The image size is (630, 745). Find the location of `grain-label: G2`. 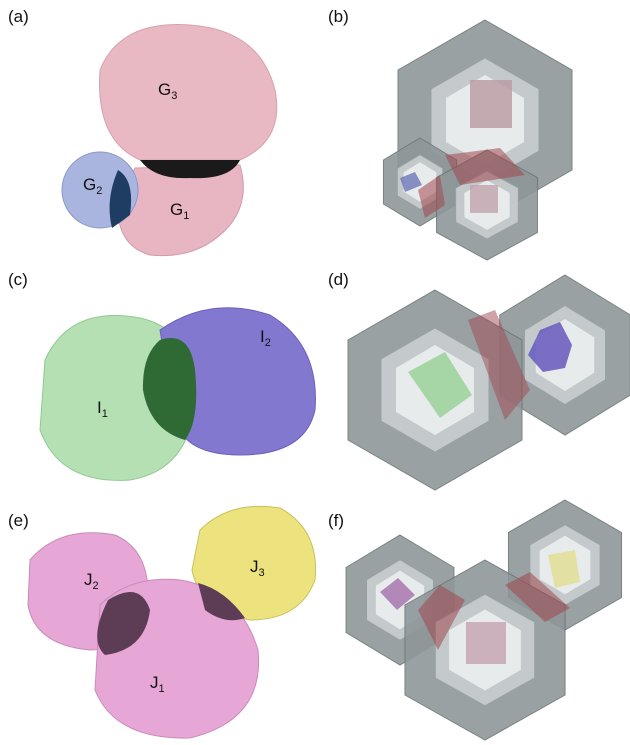

grain-label: G2 is located at coordinates (92, 186).